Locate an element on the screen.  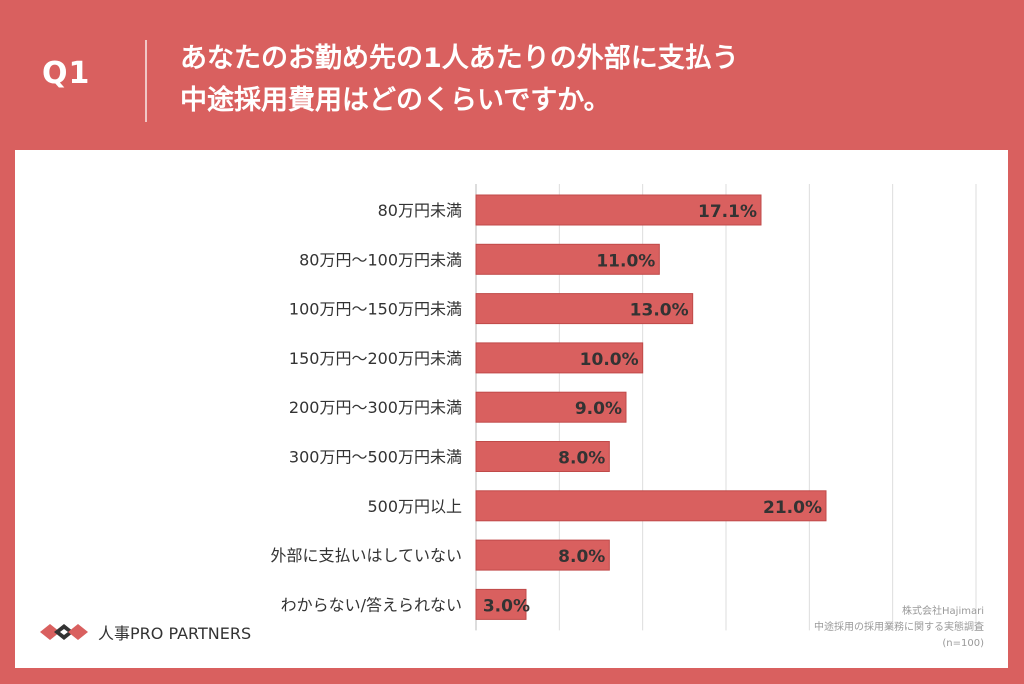
category-label: 500万円以上 is located at coordinates (414, 506).